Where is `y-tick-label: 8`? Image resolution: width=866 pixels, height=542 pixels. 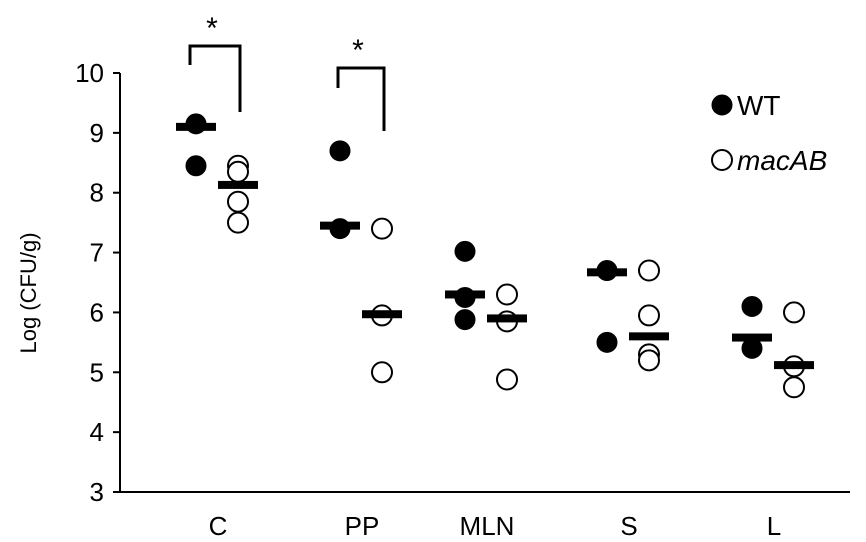
y-tick-label: 8 is located at coordinates (97, 193).